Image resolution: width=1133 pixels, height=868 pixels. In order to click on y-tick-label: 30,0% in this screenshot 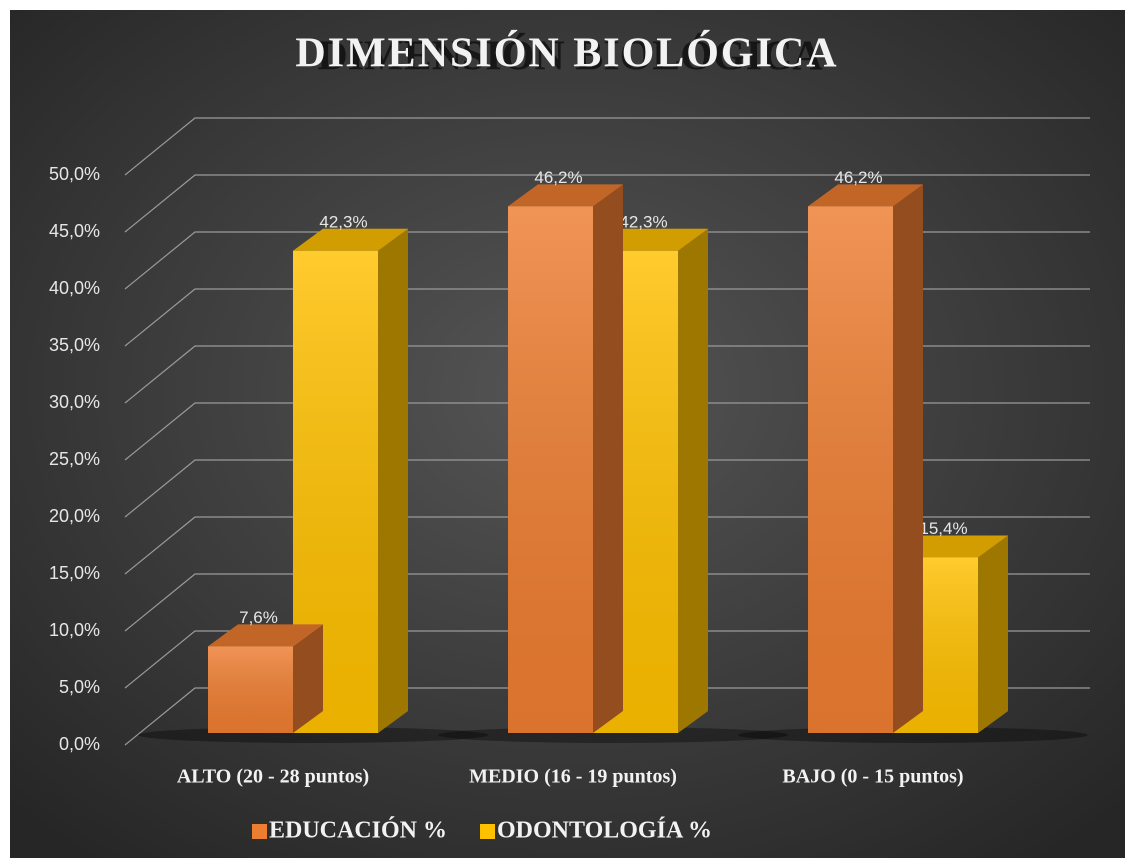, I will do `click(74, 402)`.